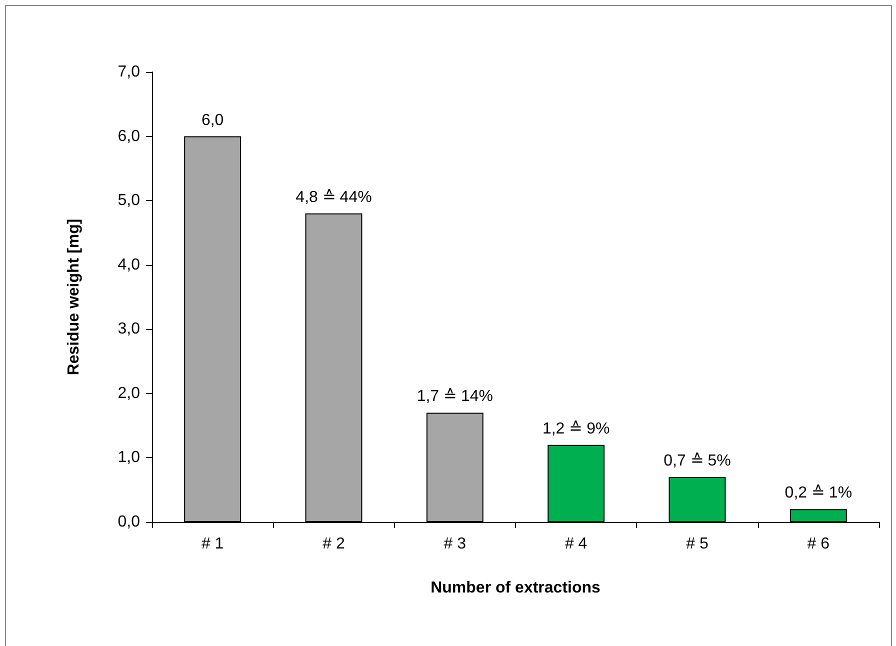 This screenshot has width=896, height=646. I want to click on x-tick-label: # 2, so click(333, 544).